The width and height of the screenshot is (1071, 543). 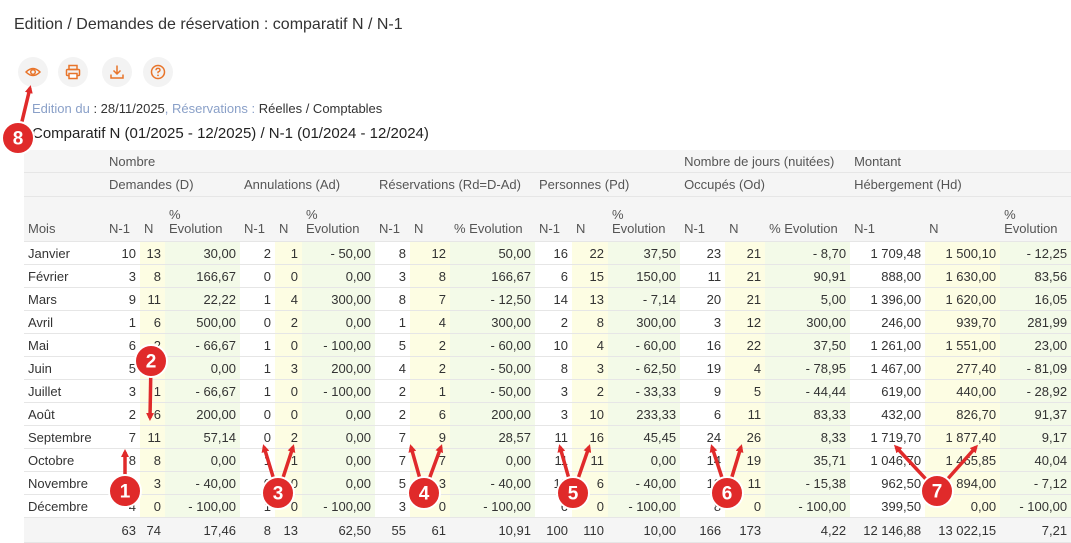 I want to click on column-header: Mois, so click(x=64, y=219).